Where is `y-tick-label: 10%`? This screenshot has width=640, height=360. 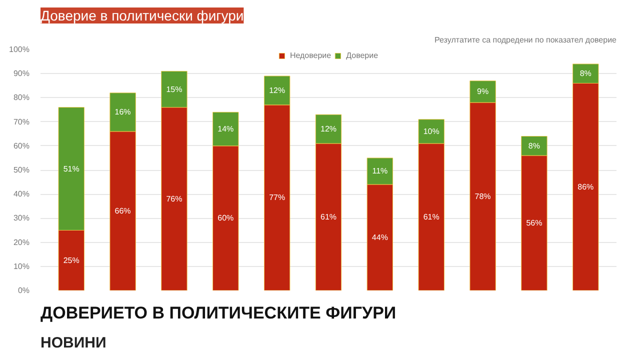 y-tick-label: 10% is located at coordinates (21, 266).